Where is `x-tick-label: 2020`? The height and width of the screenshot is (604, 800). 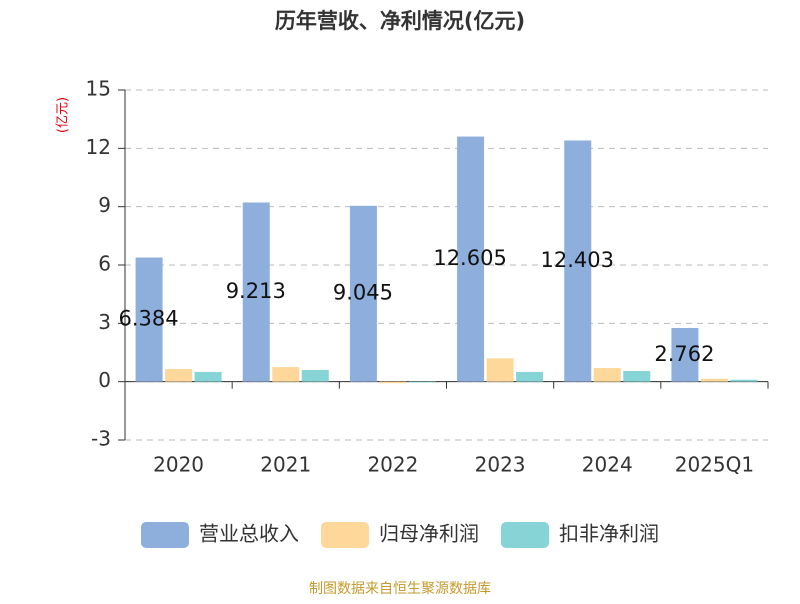
x-tick-label: 2020 is located at coordinates (178, 465).